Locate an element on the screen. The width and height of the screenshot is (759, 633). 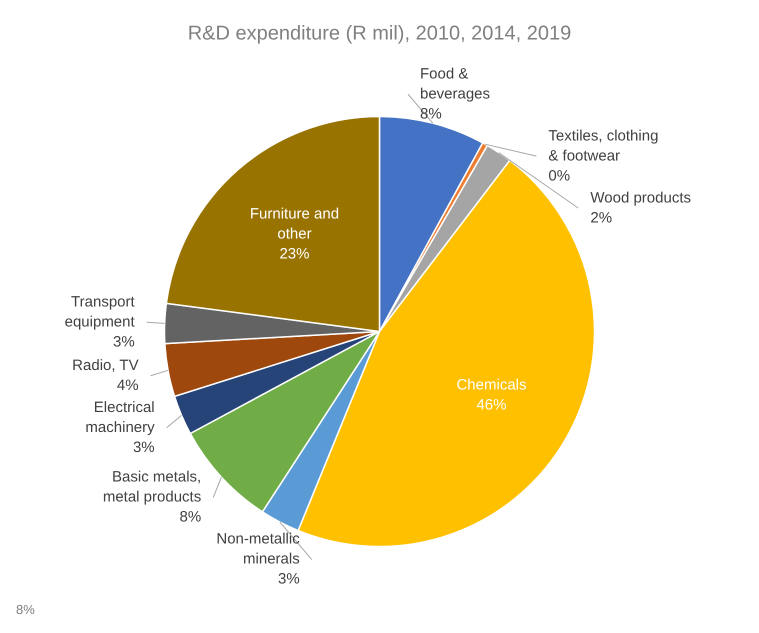
data-label: 23% is located at coordinates (294, 254).